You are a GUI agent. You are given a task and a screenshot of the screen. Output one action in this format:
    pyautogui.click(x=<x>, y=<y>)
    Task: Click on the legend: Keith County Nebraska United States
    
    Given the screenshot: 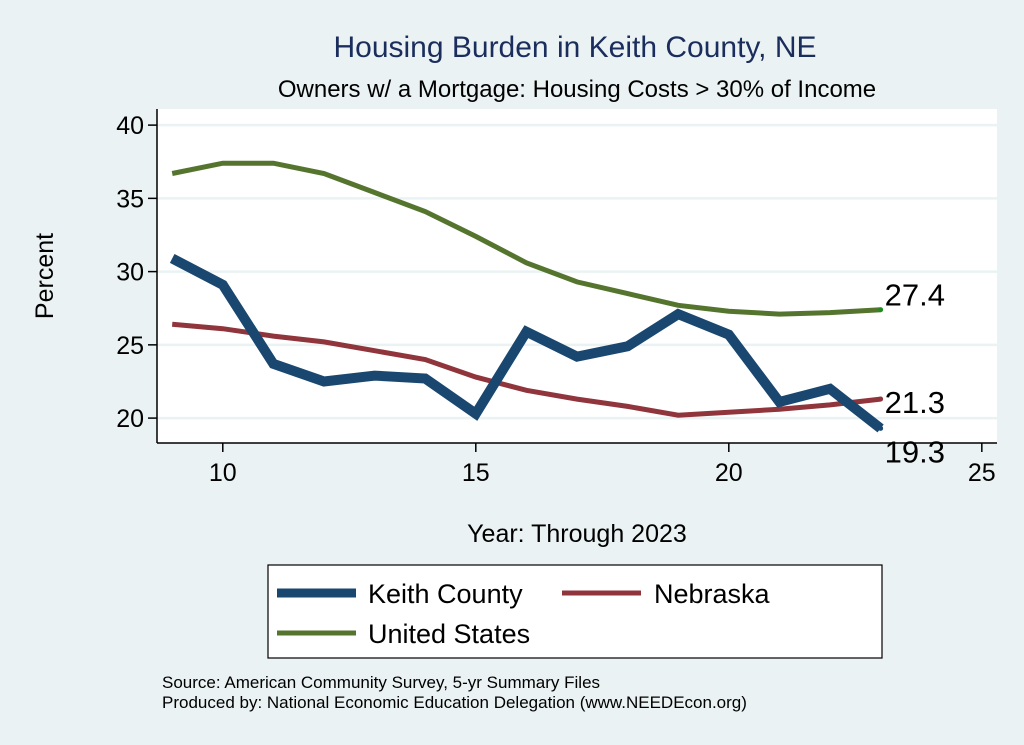 What is the action you would take?
    pyautogui.click(x=575, y=611)
    